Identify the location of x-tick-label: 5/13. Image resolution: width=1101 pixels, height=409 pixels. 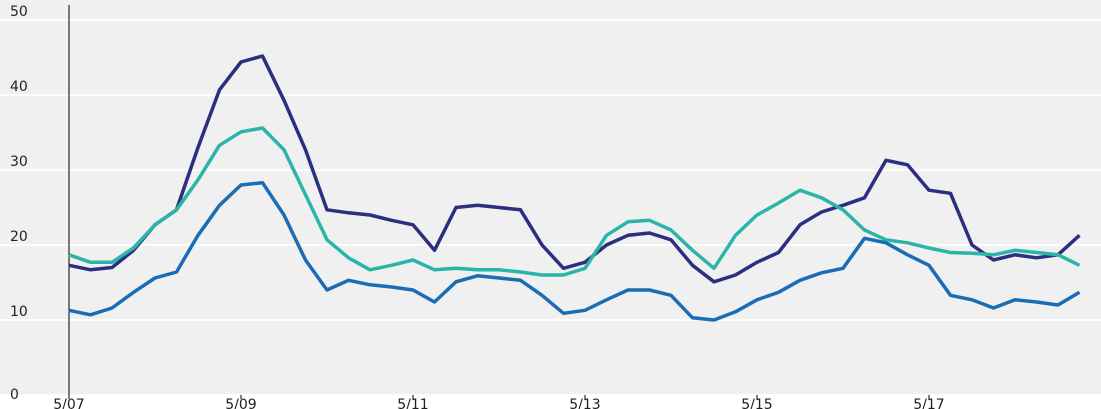
(584, 403).